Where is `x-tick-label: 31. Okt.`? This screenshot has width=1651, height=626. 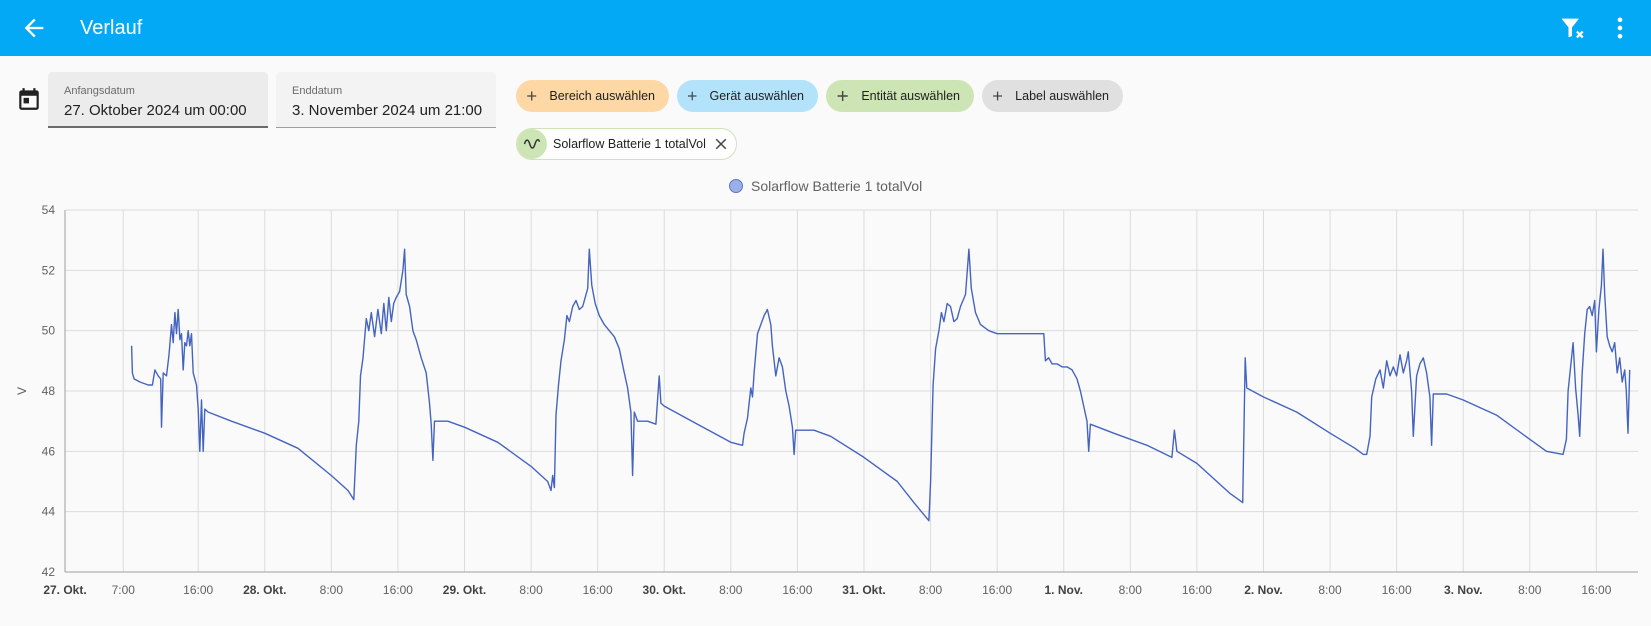
x-tick-label: 31. Okt. is located at coordinates (863, 590).